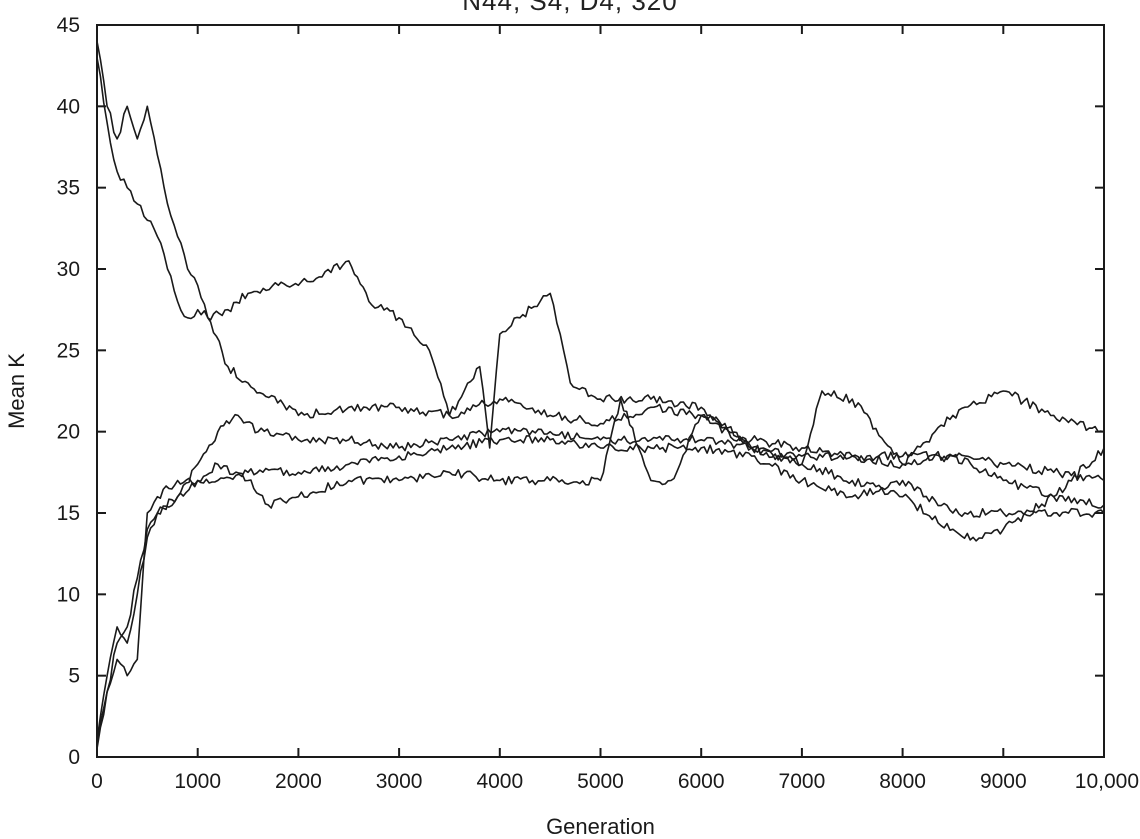 The height and width of the screenshot is (839, 1140). I want to click on x-axis-label: Generation, so click(600, 826).